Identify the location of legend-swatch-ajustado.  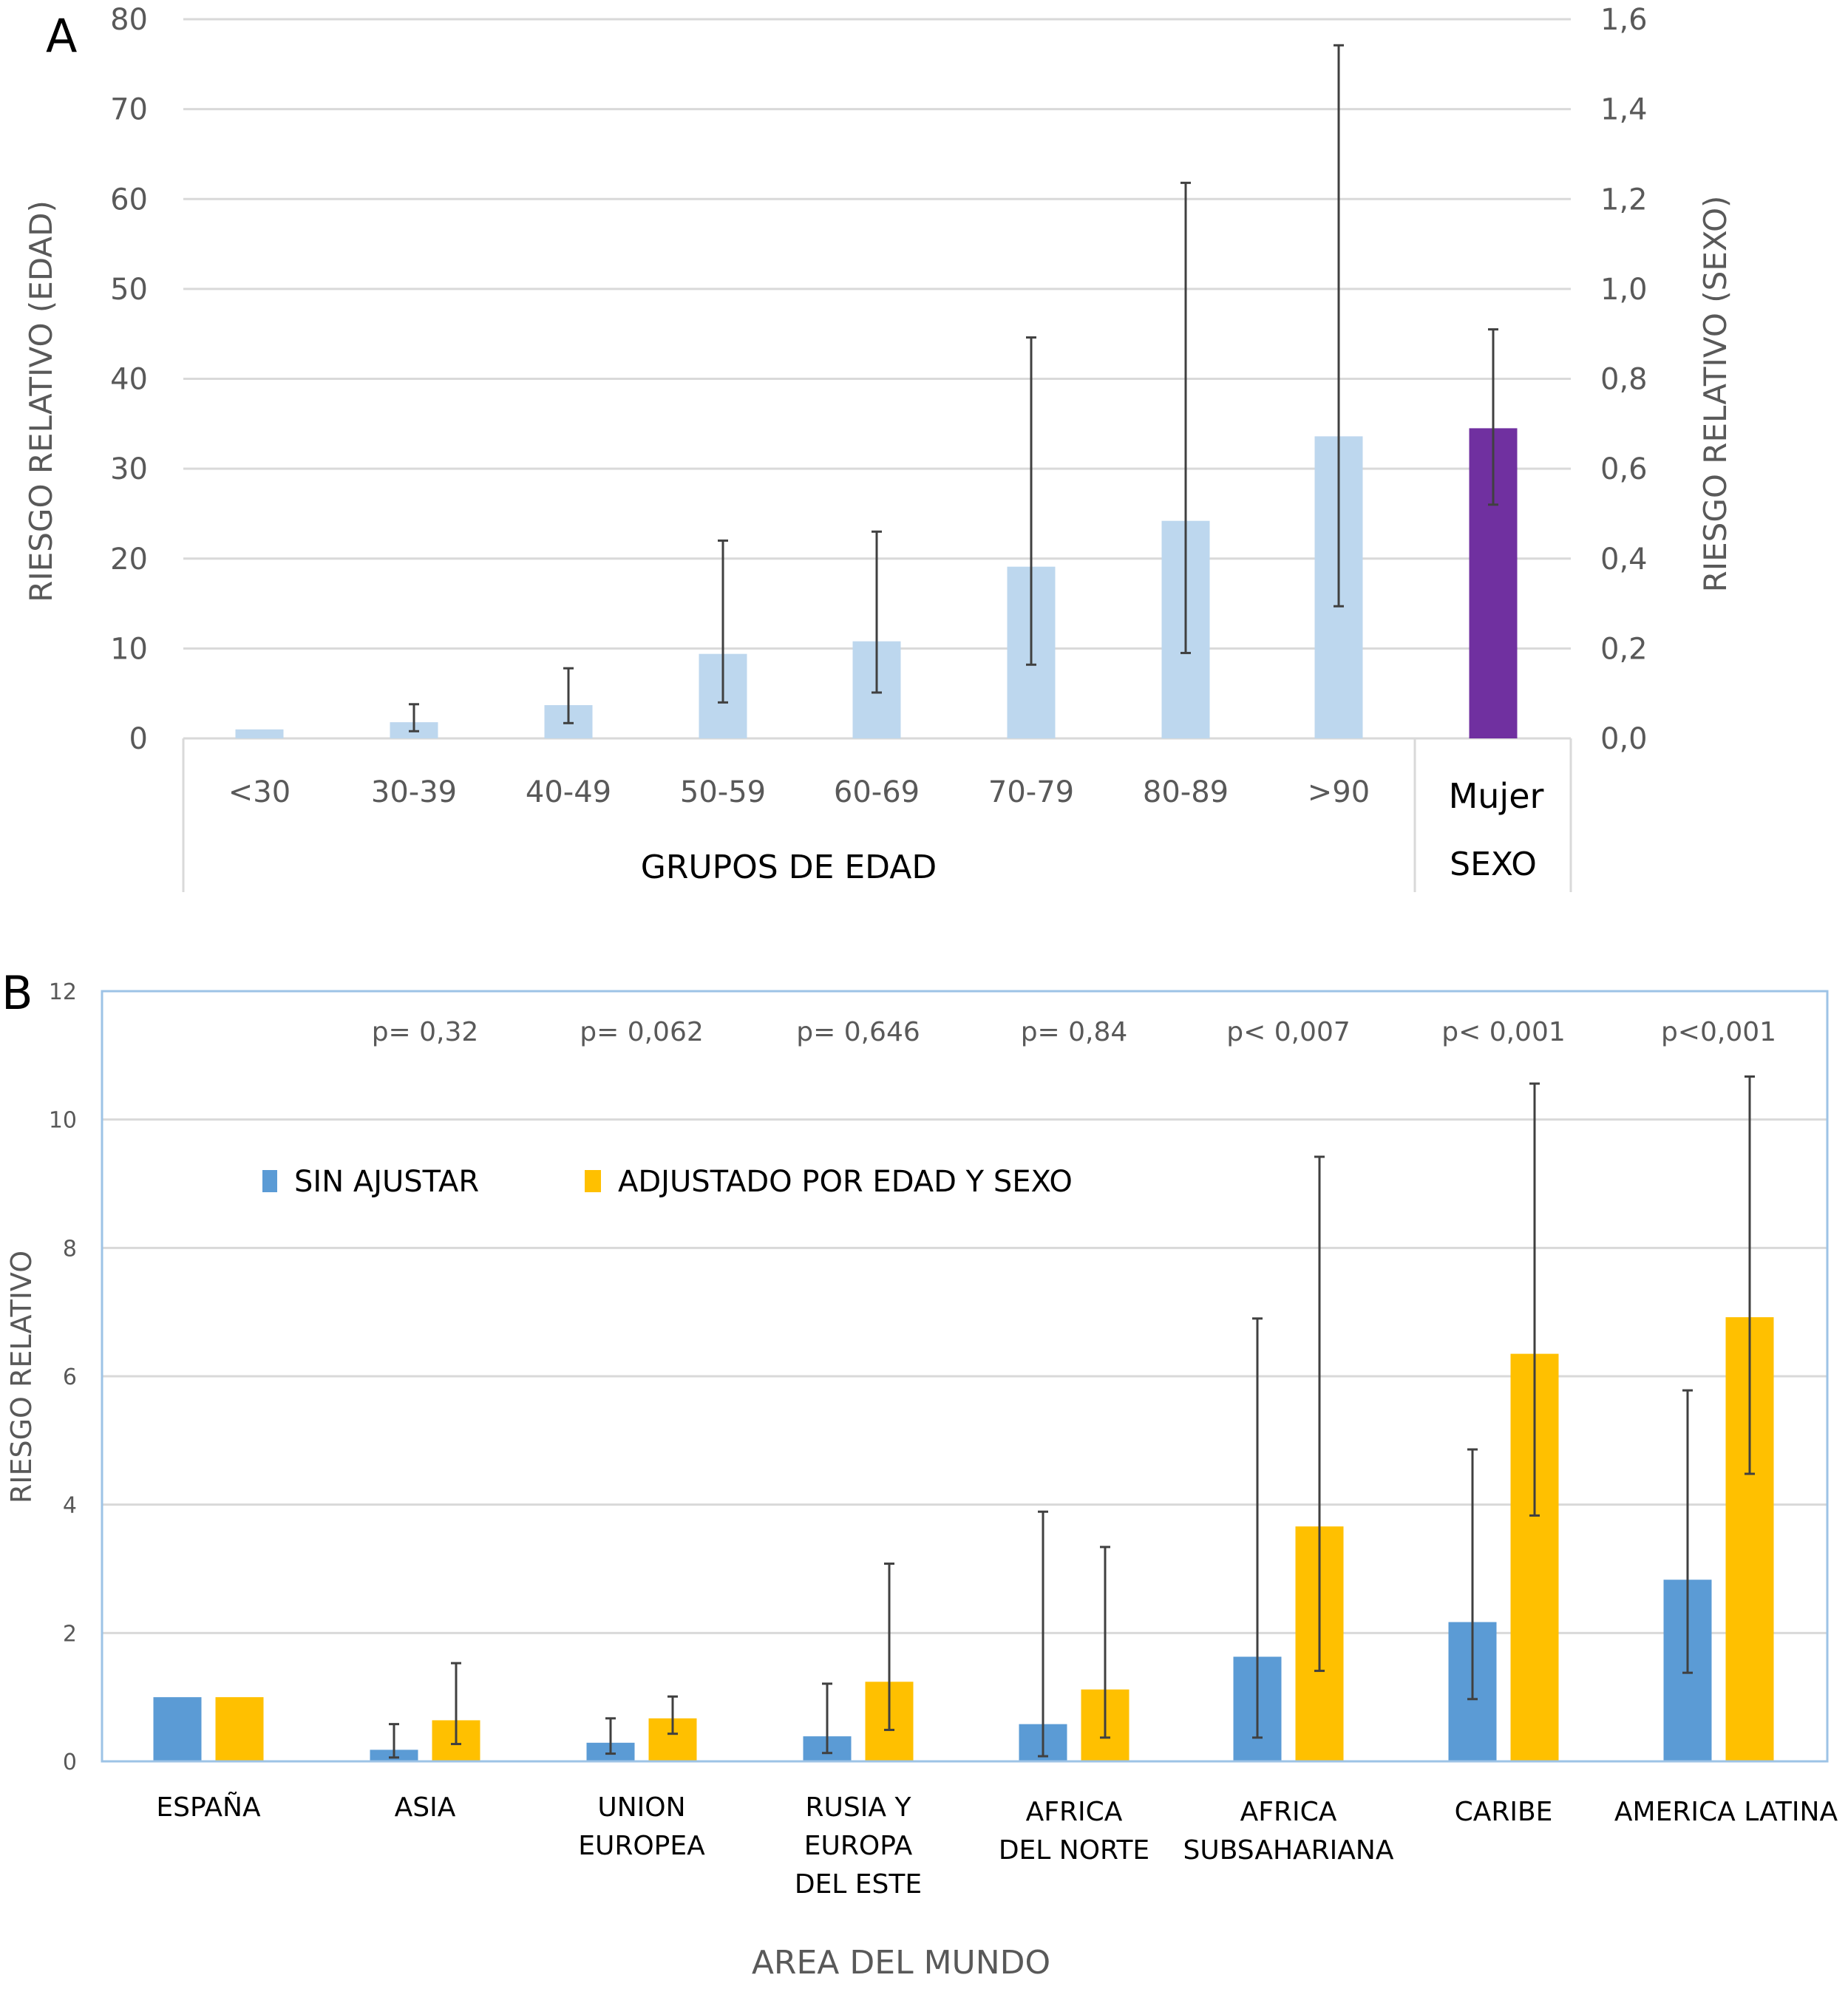
(593, 1181).